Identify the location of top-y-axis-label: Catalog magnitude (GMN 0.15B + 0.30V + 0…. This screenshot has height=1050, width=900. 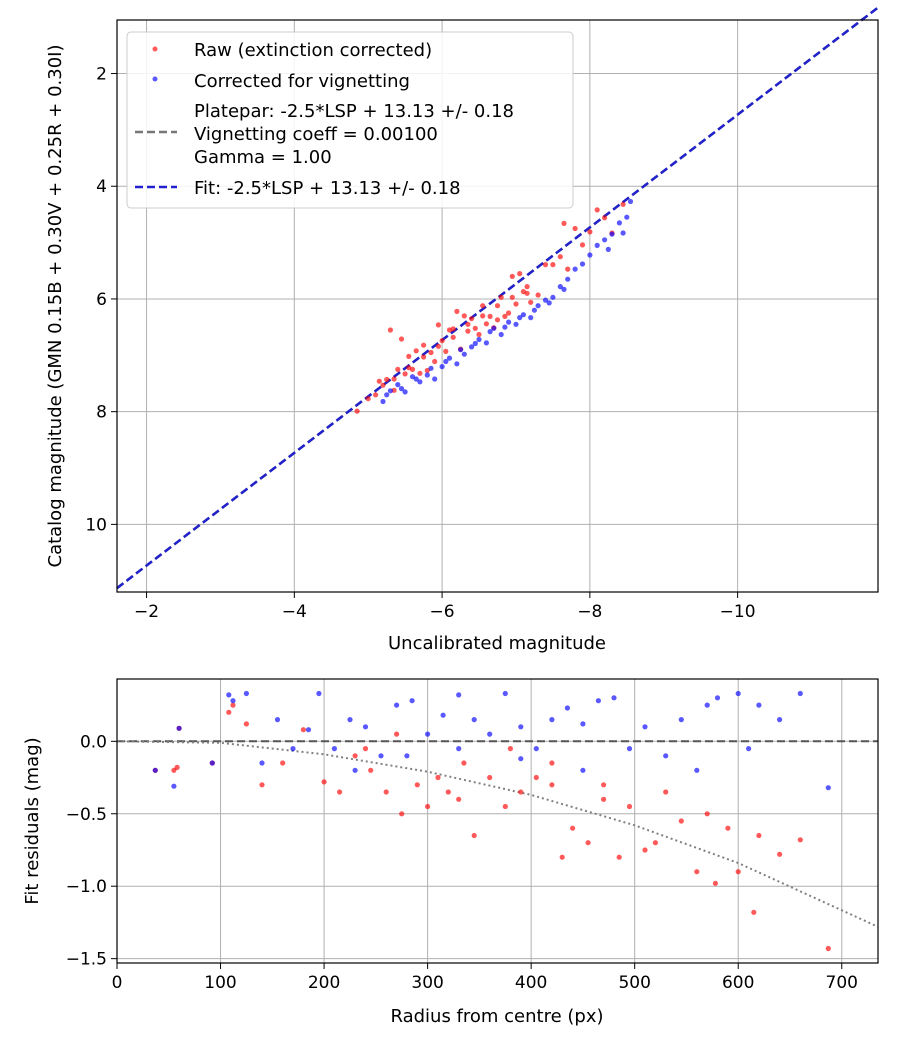
(55, 305).